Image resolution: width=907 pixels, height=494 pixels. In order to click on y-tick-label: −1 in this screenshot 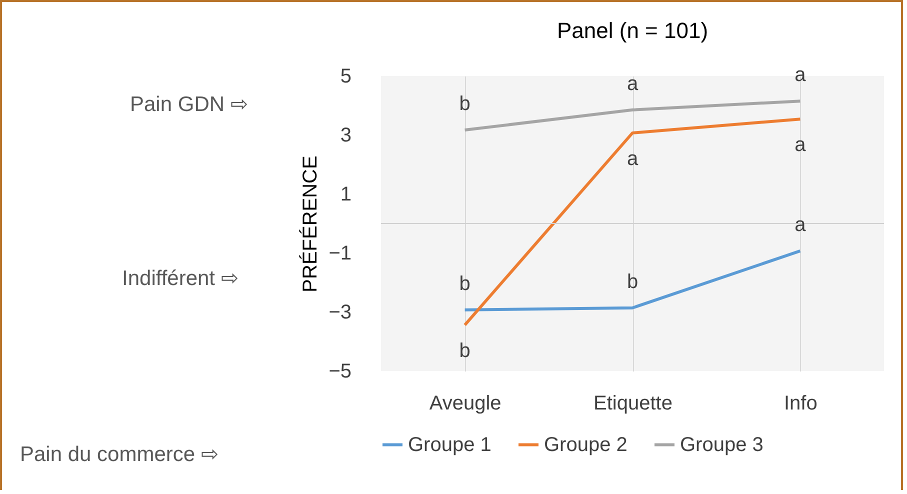, I will do `click(340, 253)`.